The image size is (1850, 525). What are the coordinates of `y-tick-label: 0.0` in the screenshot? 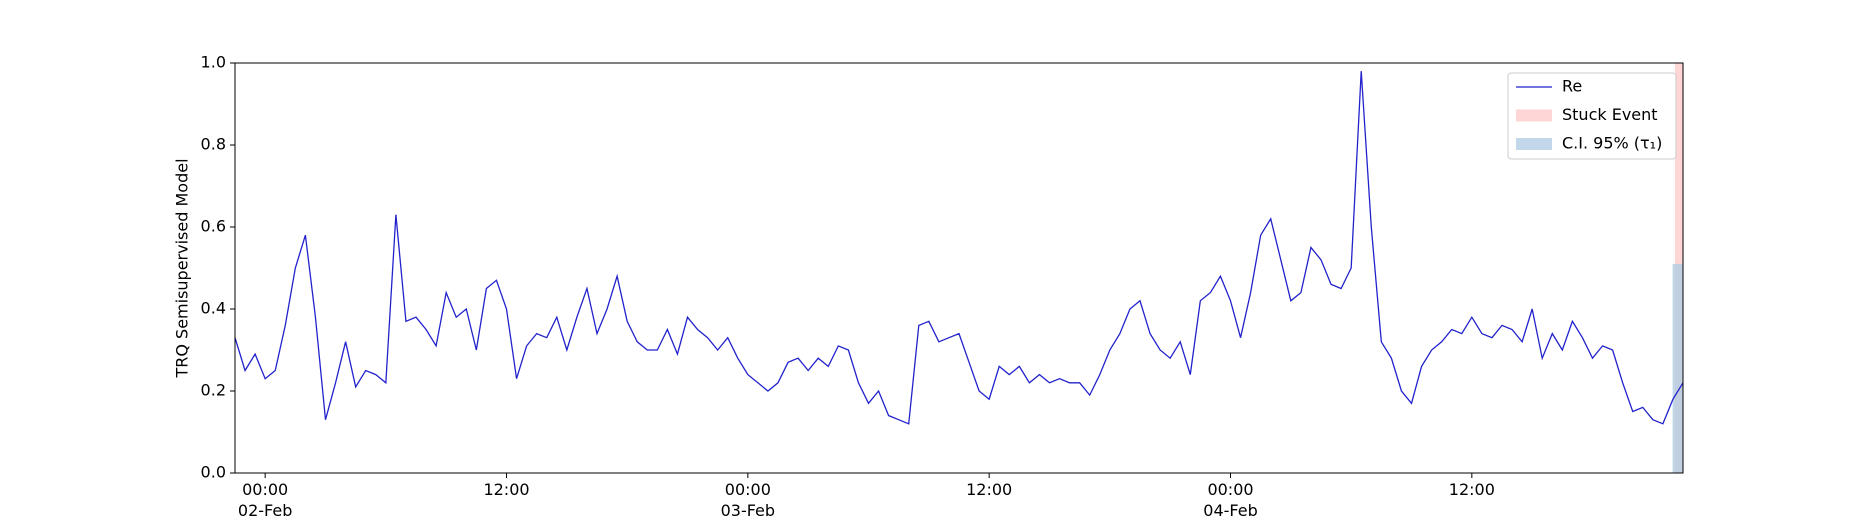 It's located at (213, 472).